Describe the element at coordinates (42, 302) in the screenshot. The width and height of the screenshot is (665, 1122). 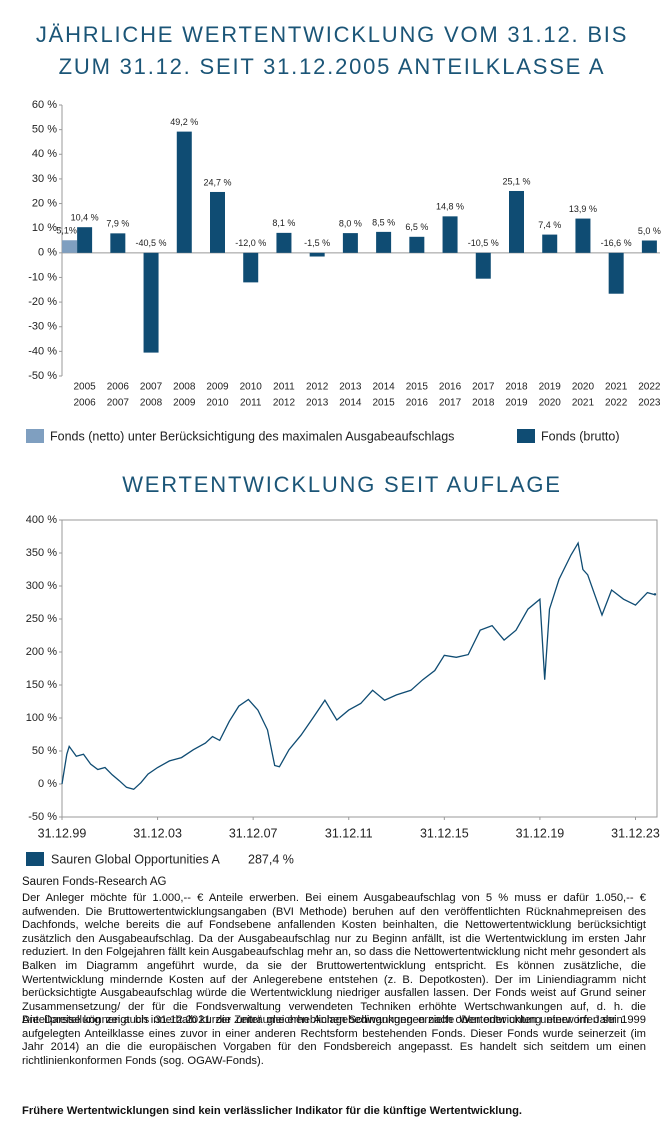
I see `y-tick-label: -20 %` at that location.